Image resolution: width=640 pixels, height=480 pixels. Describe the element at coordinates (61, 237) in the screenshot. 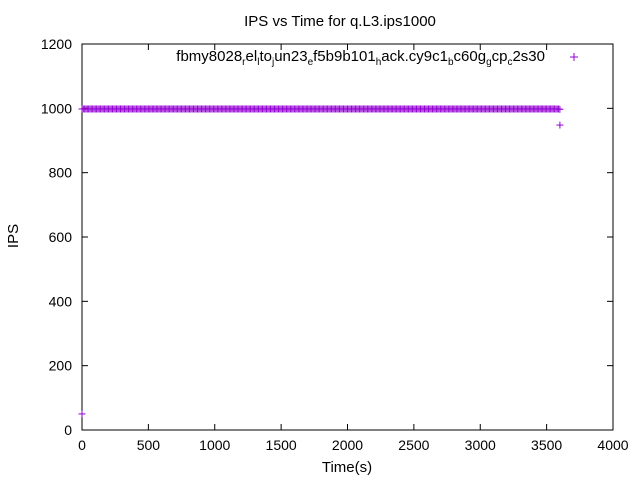

I see `y-tick-label: 600` at that location.